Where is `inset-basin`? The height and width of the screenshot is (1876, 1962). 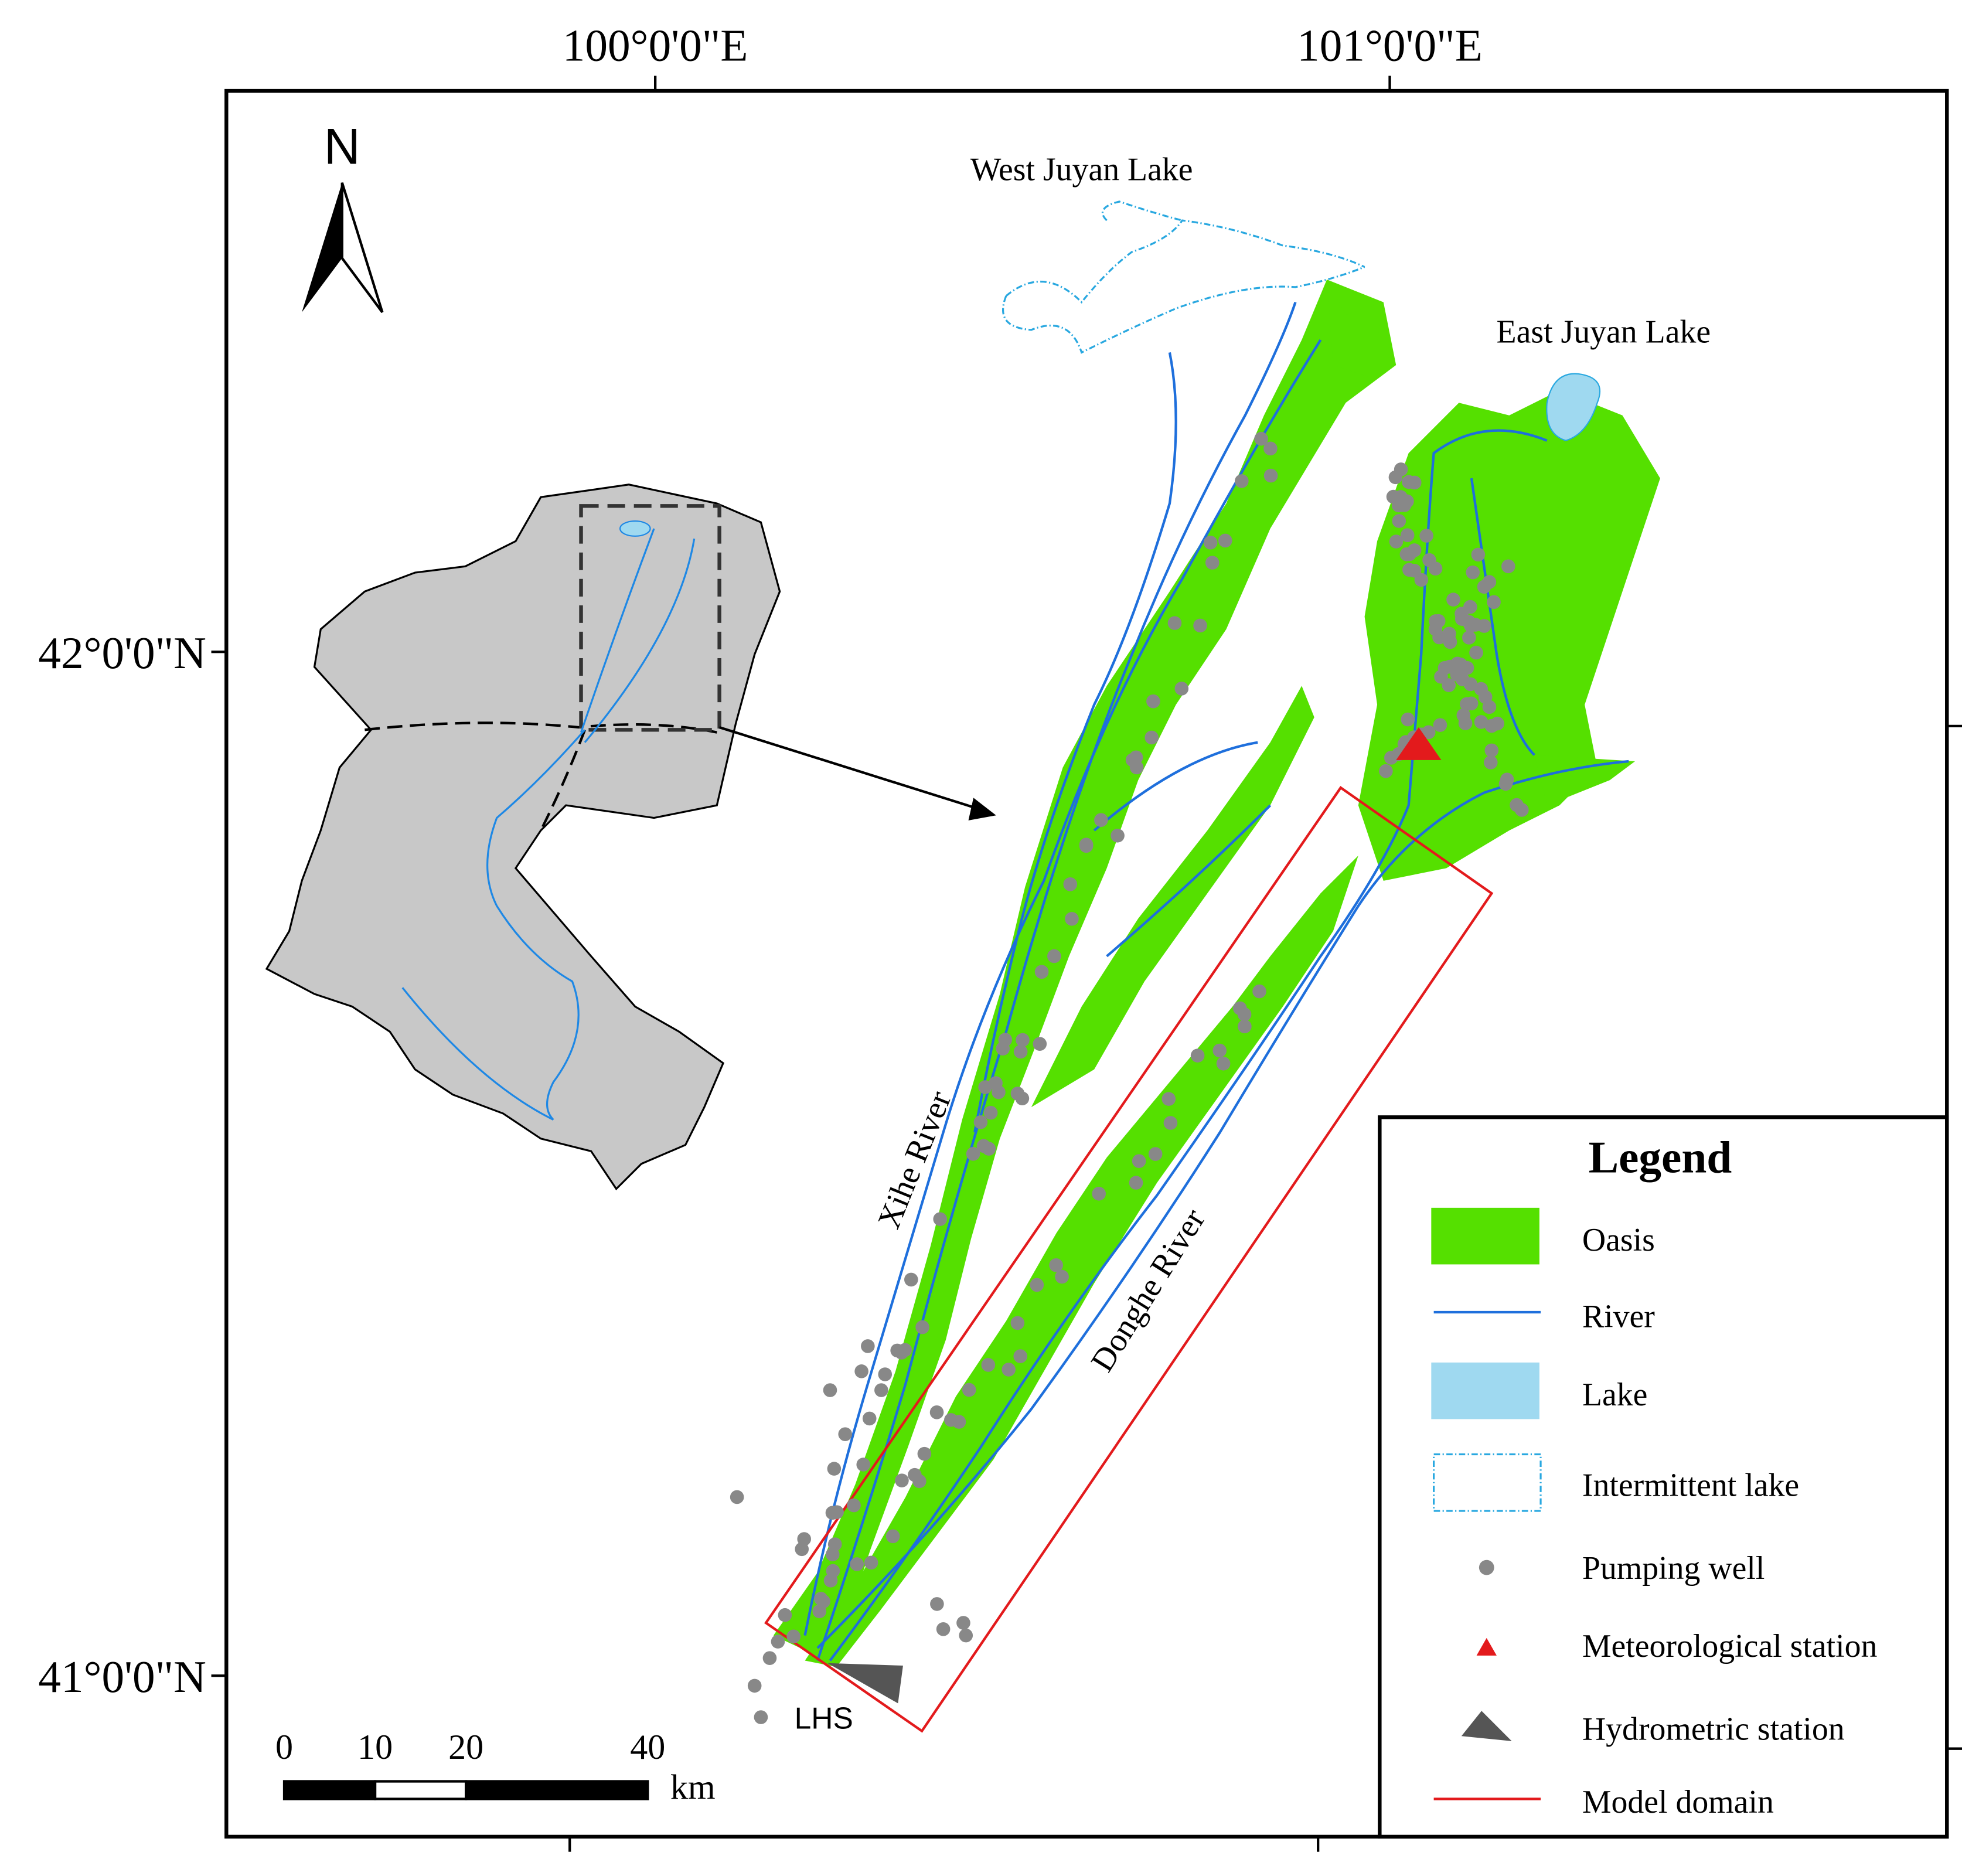 inset-basin is located at coordinates (523, 837).